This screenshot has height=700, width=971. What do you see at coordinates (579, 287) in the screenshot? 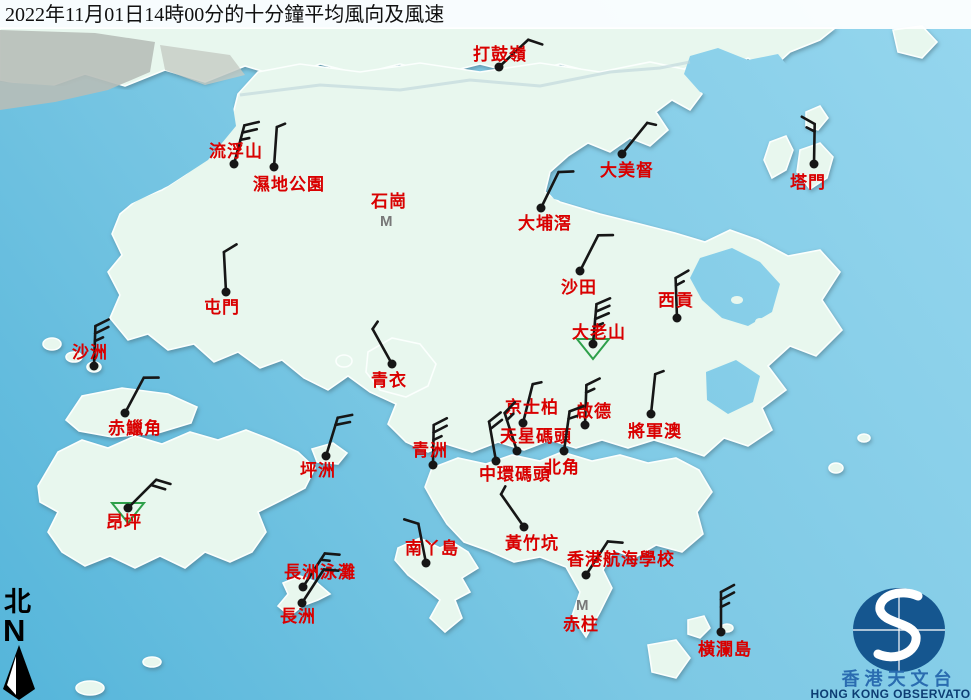
I see `station-label: 沙田` at bounding box center [579, 287].